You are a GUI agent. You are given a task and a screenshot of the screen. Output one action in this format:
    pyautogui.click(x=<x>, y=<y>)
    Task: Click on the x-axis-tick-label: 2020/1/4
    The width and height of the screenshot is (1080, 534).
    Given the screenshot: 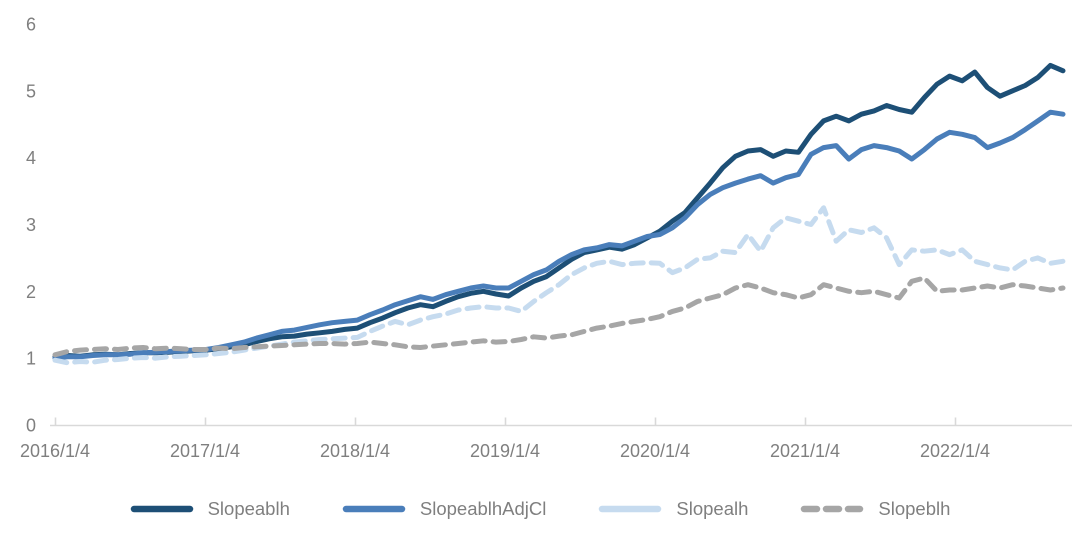 What is the action you would take?
    pyautogui.click(x=655, y=451)
    